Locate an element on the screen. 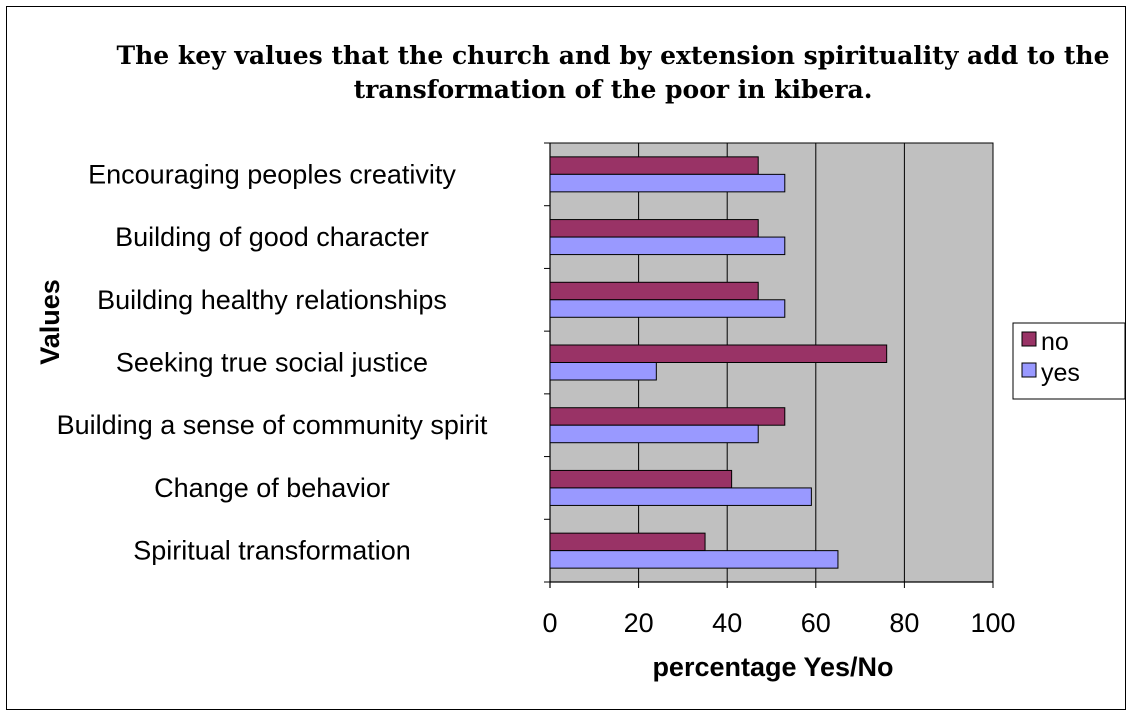  category-label: Change of behavior is located at coordinates (272, 488).